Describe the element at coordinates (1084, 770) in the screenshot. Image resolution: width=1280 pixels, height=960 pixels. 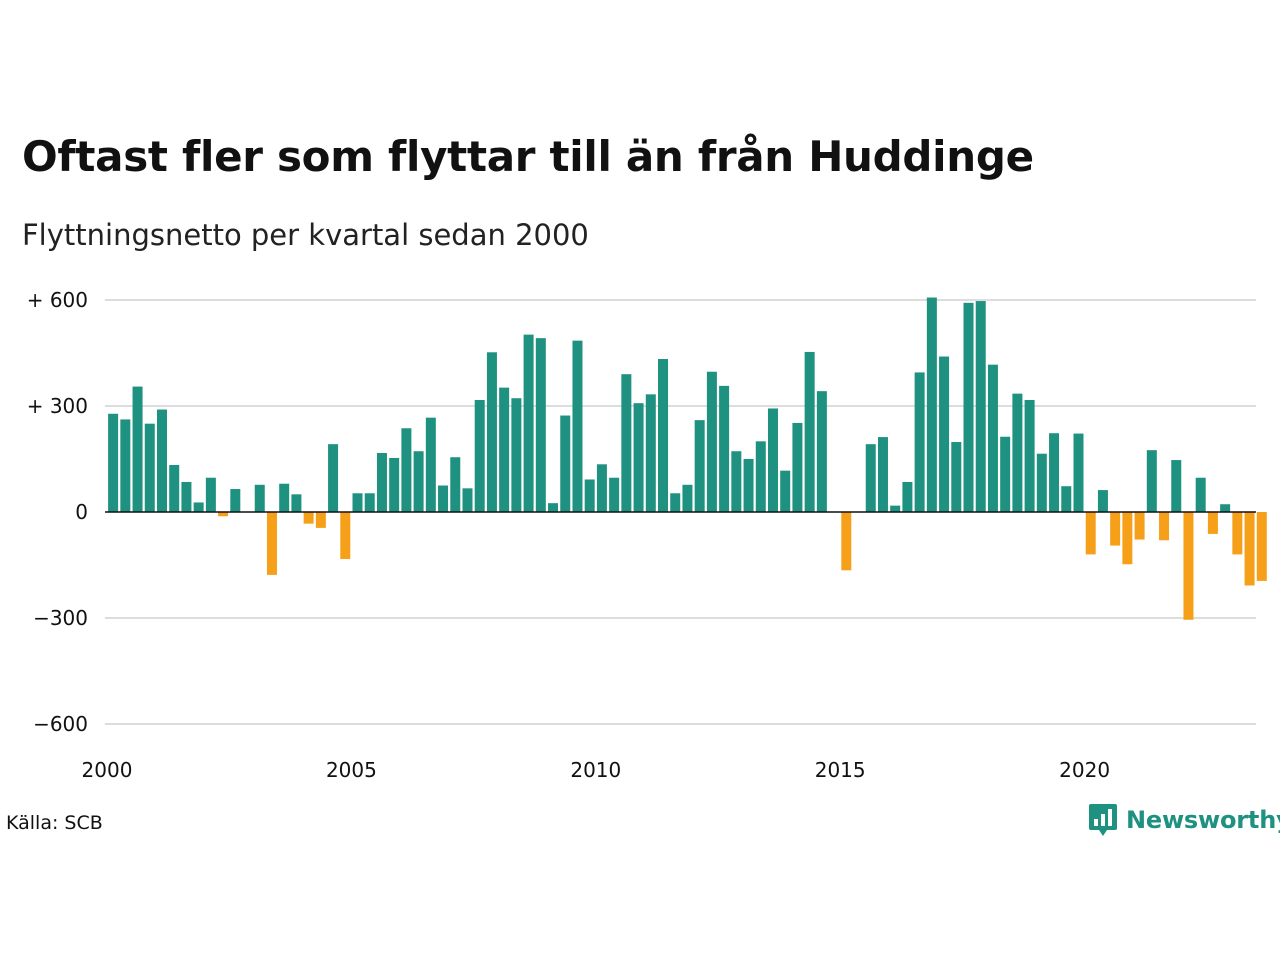
I see `x-tick-label: 2020` at that location.